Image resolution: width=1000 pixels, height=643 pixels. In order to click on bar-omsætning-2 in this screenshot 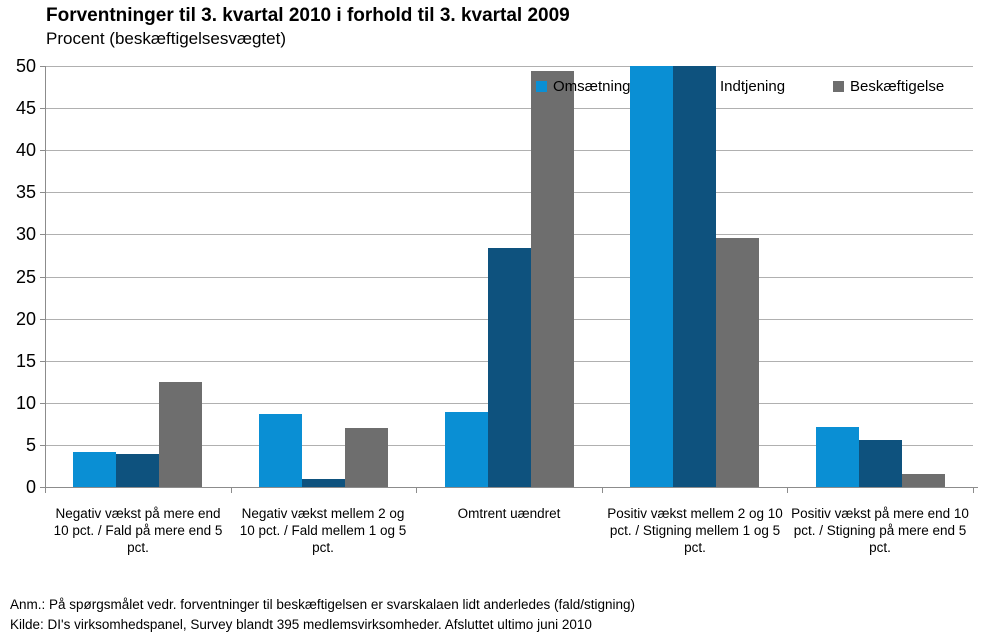, I will do `click(280, 450)`.